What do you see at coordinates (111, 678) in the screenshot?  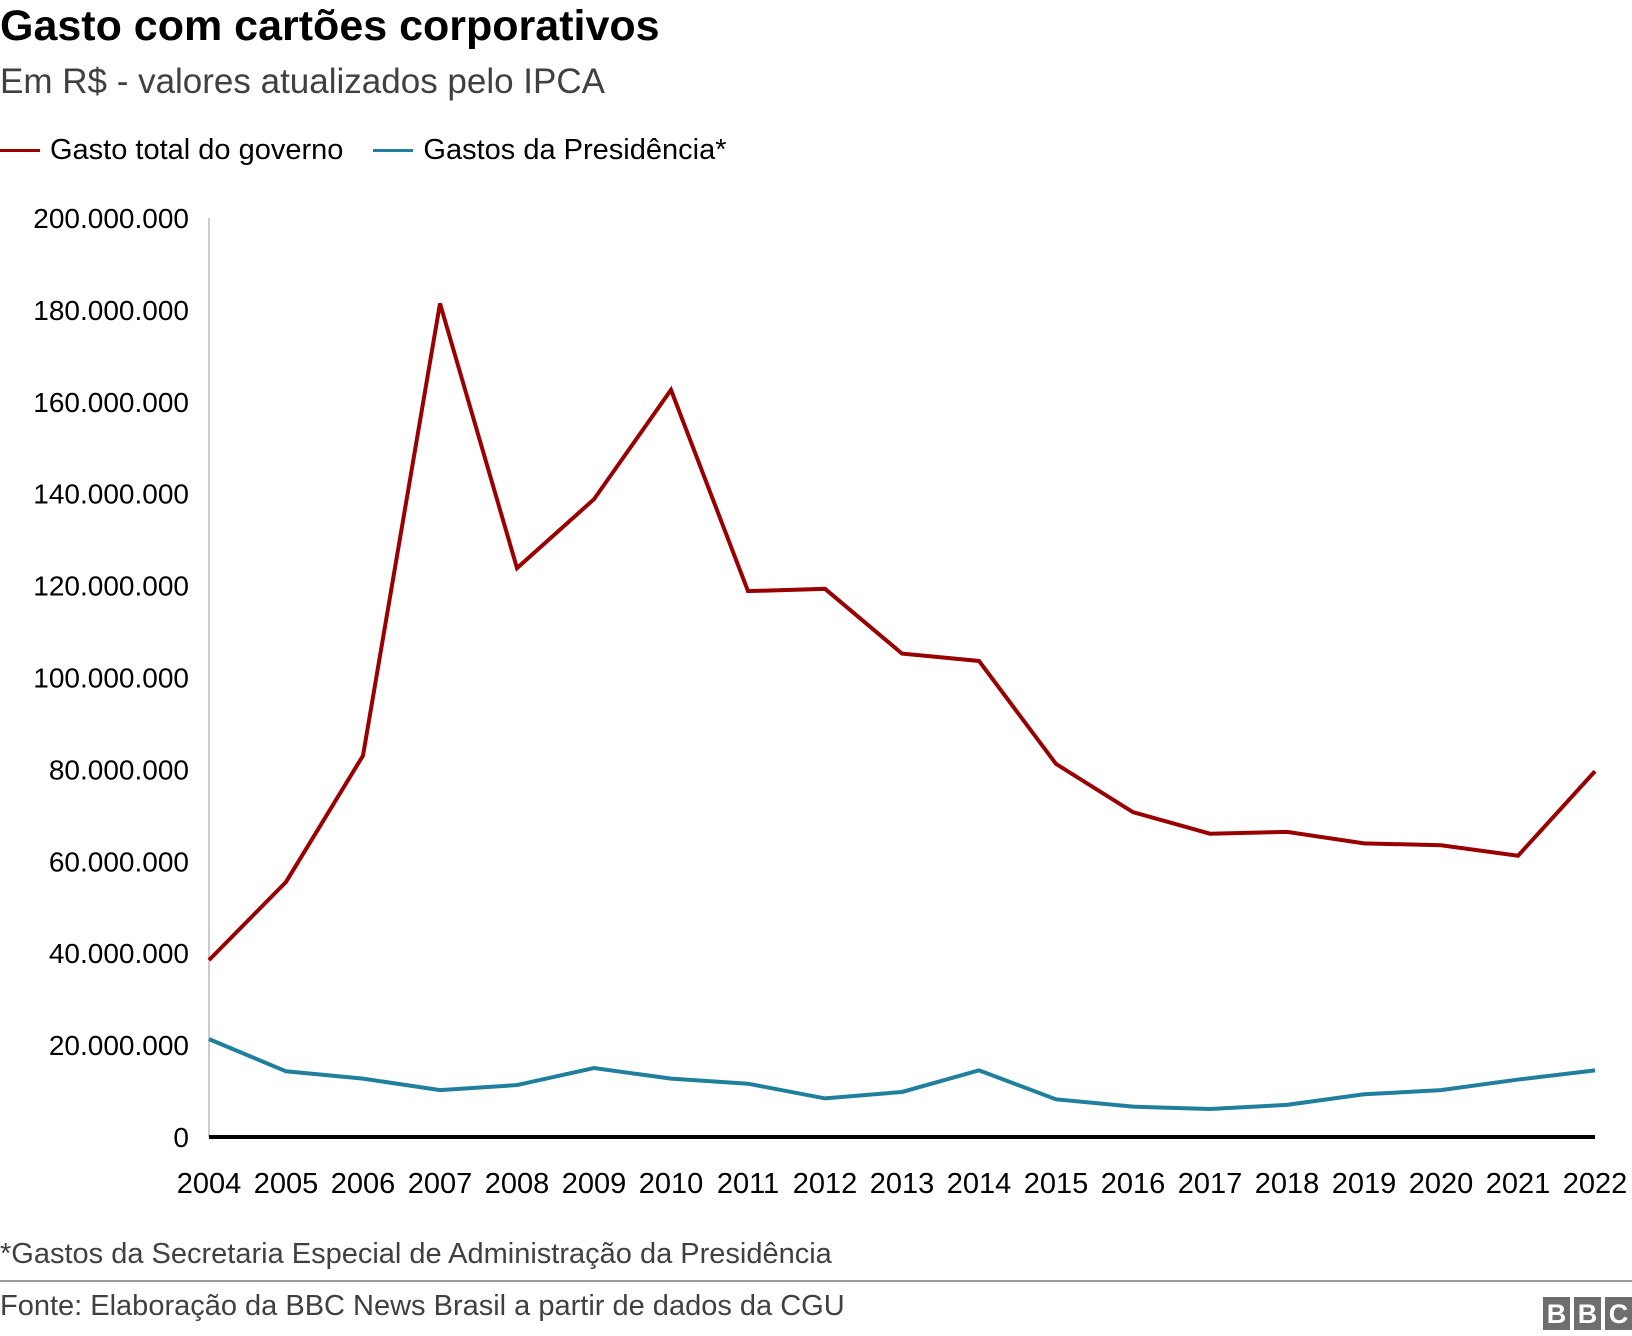 I see `y-tick-label: 100.000.000` at bounding box center [111, 678].